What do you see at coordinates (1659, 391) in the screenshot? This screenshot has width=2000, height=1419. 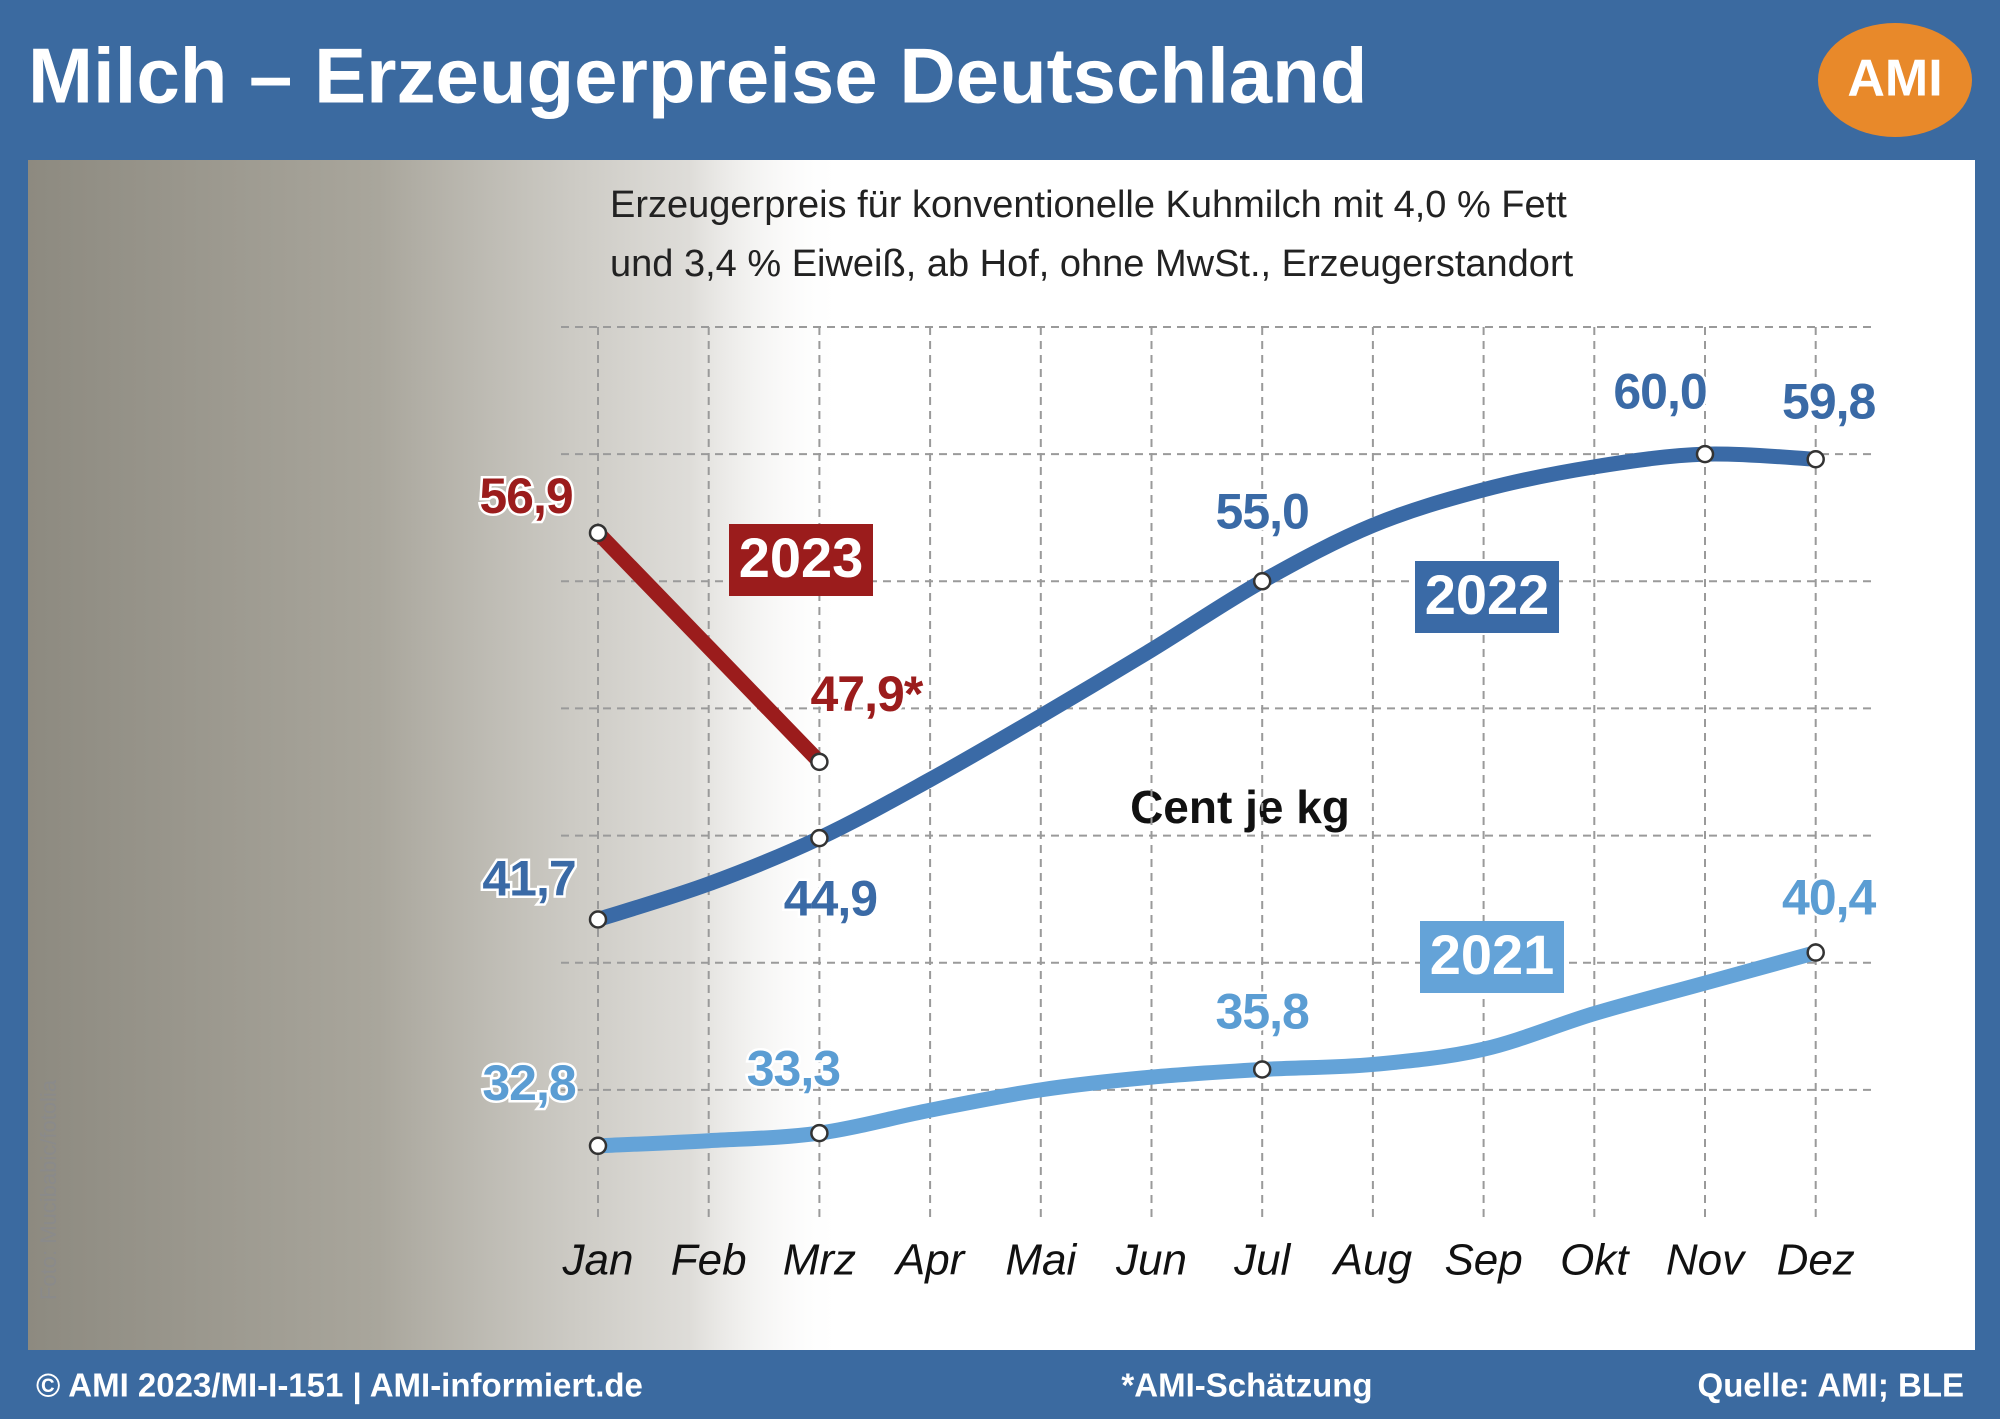 I see `data-label: 60,0` at bounding box center [1659, 391].